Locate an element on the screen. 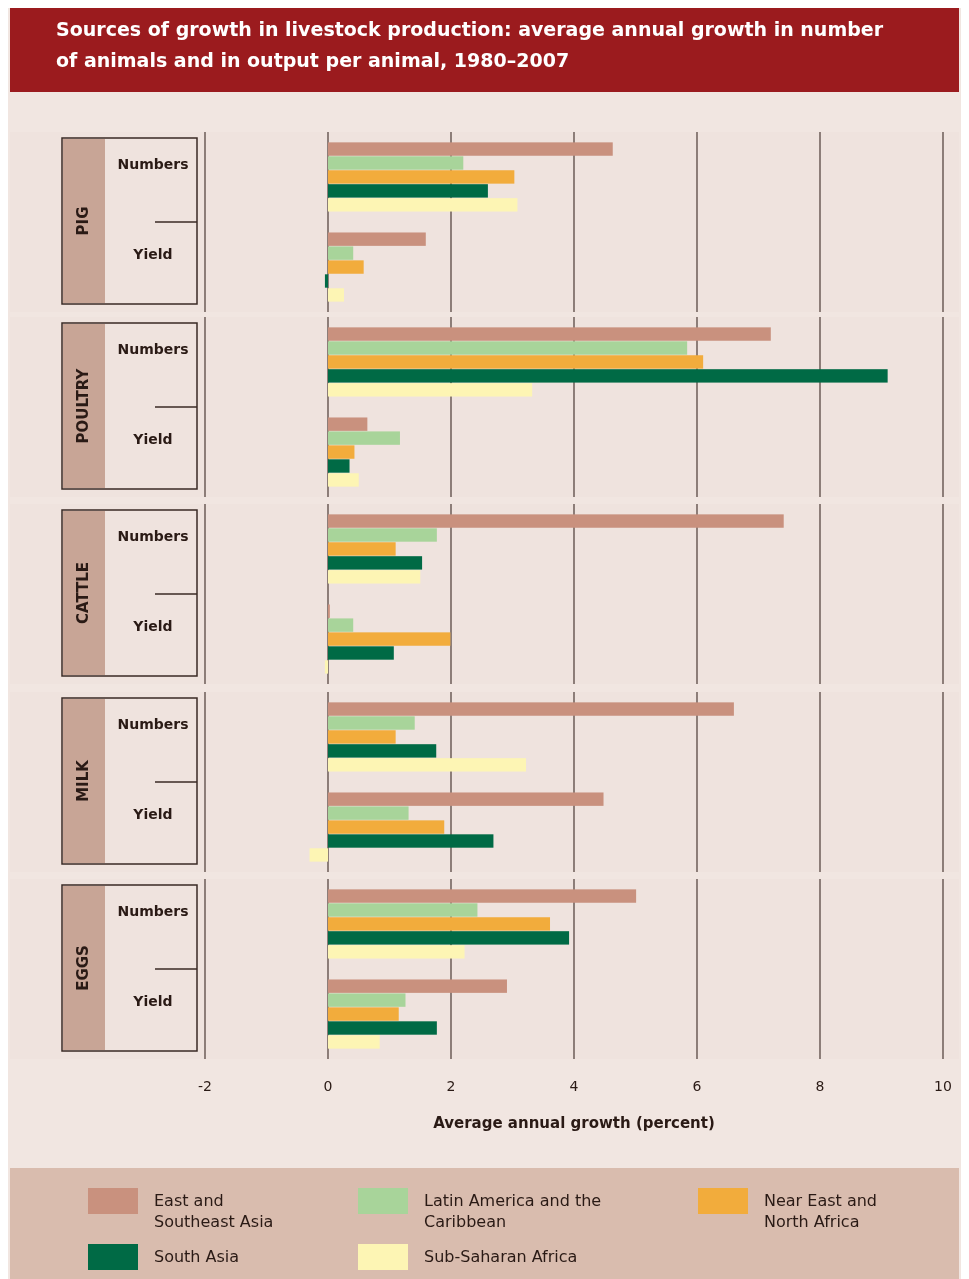  chart-title: Sources of growth in livestock production: average annual growth in number of animals and in output per animal, 1980–2007 is located at coordinates (470, 44).